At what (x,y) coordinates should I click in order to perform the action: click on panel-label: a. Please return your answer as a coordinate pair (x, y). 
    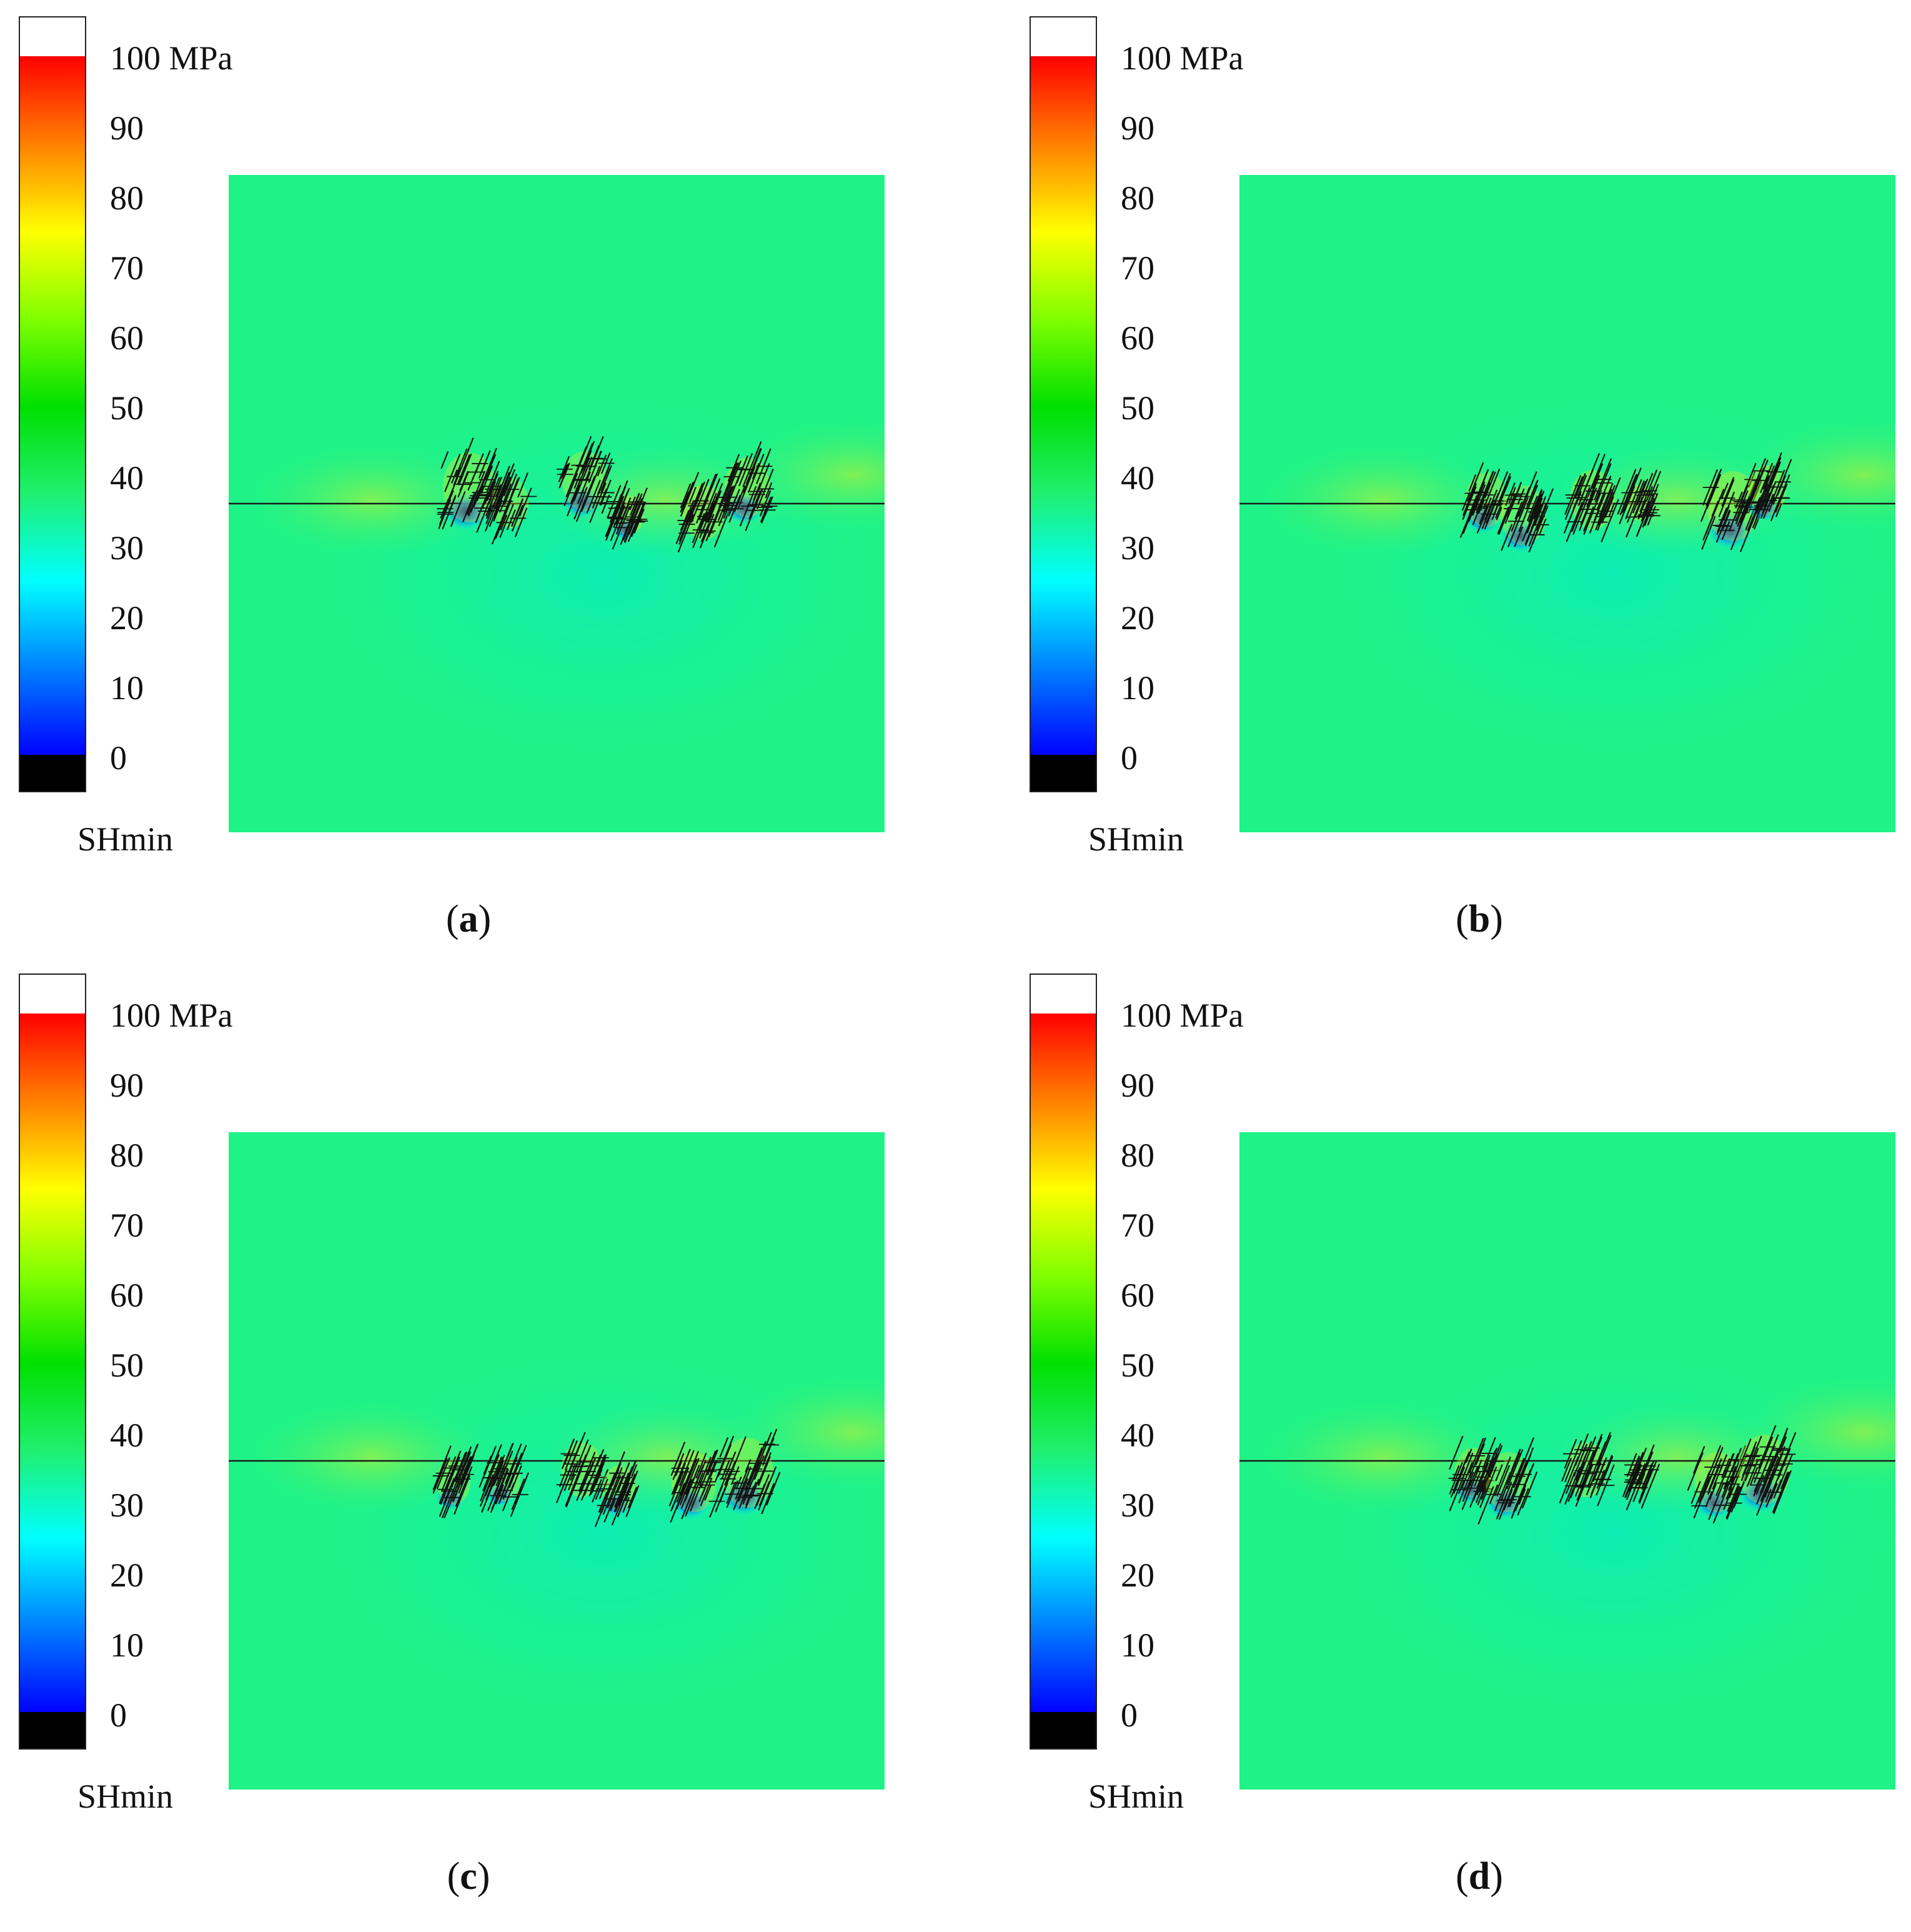
    Looking at the image, I should click on (469, 919).